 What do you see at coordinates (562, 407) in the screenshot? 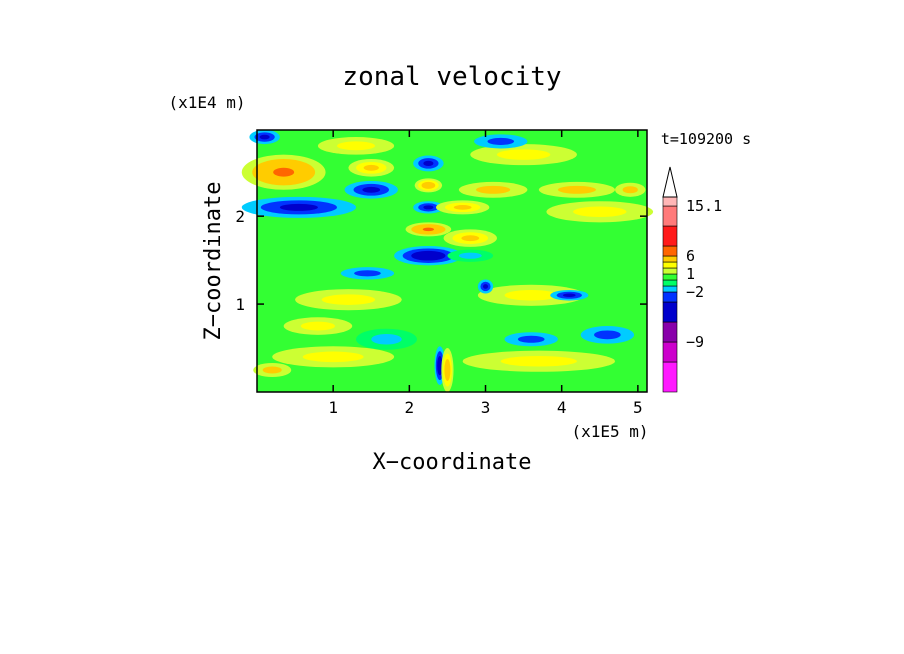
I see `x-tick-label: 4` at bounding box center [562, 407].